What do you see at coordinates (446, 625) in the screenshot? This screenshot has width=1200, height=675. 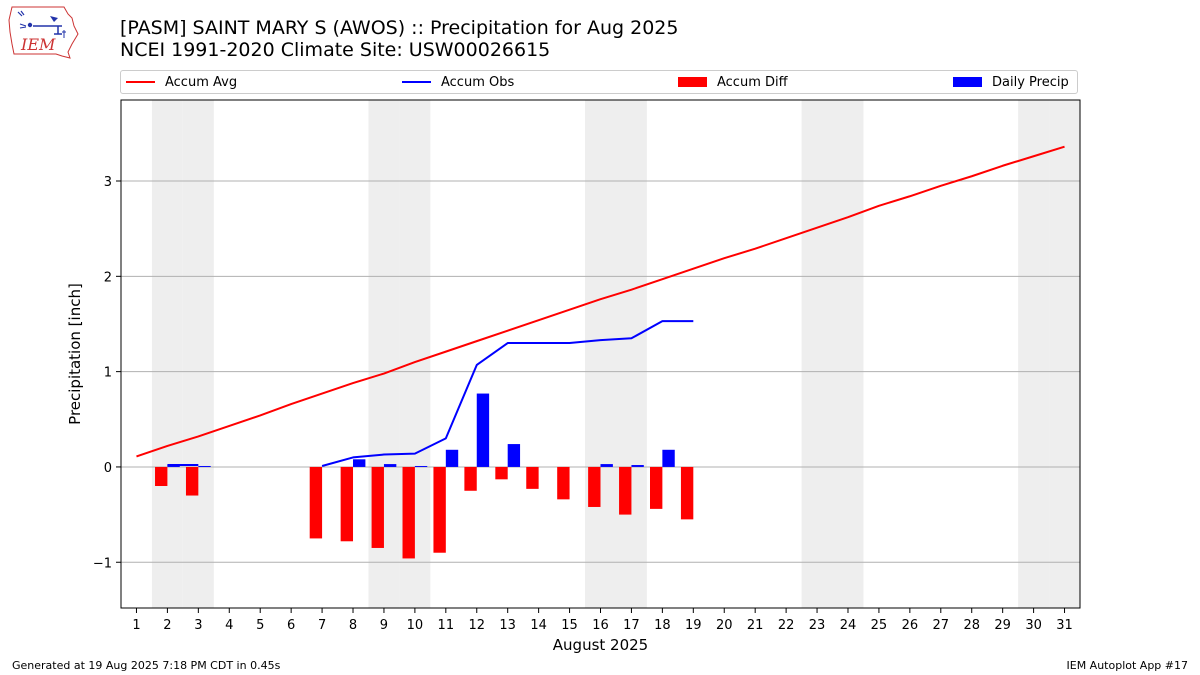 I see `x-tick-label: 11` at bounding box center [446, 625].